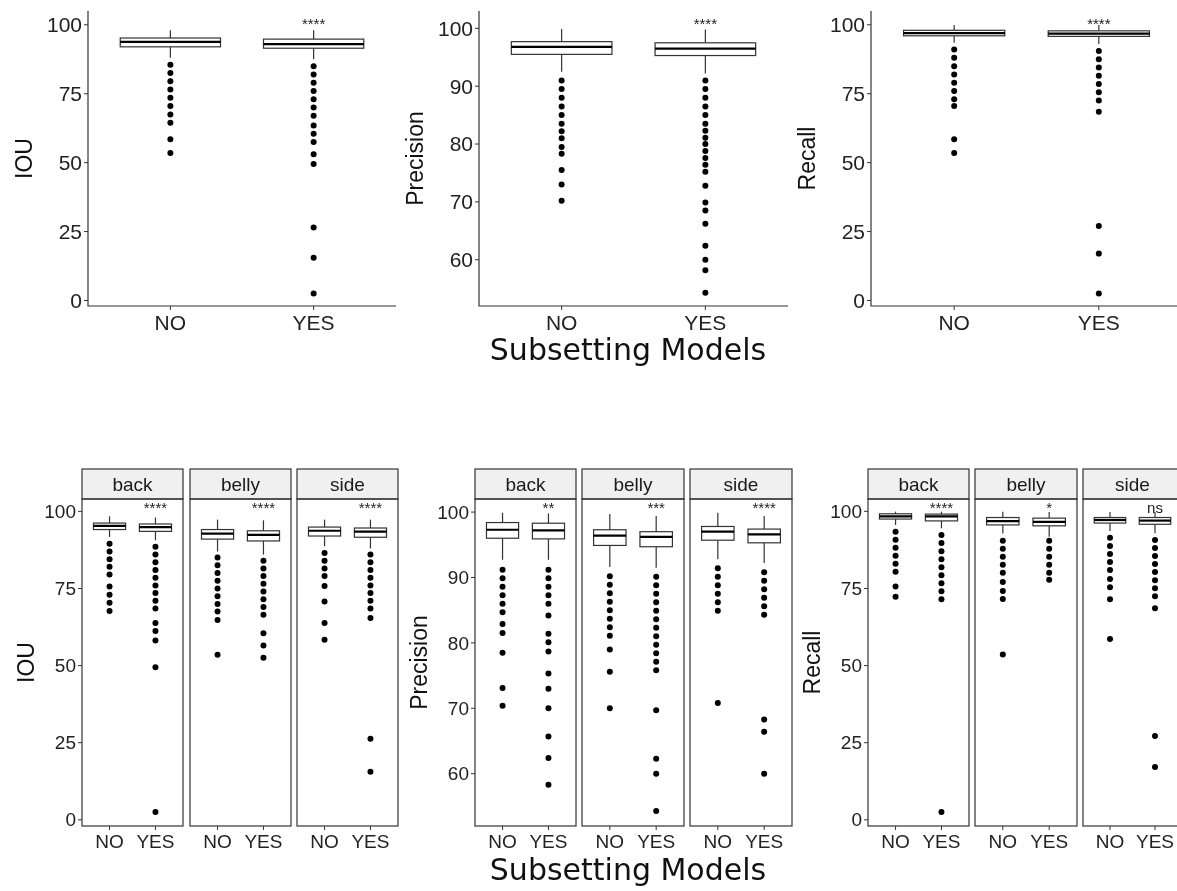  What do you see at coordinates (1049, 507) in the screenshot?
I see `annotation: *` at bounding box center [1049, 507].